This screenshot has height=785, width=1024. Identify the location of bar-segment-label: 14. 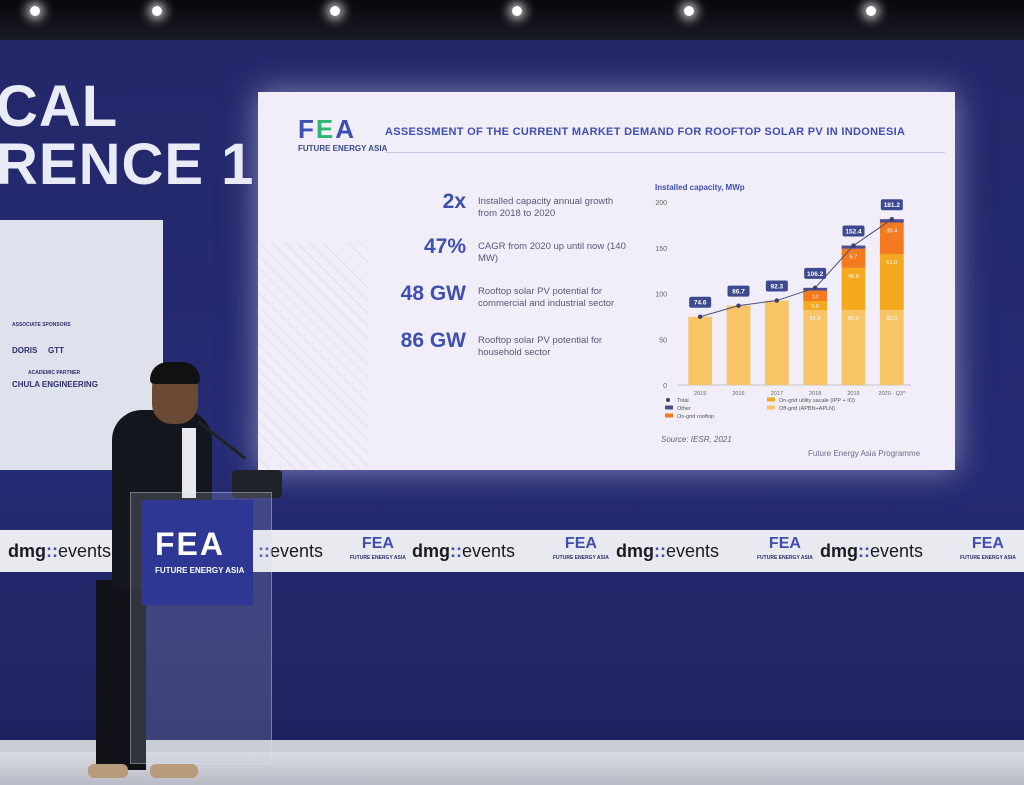
(815, 297).